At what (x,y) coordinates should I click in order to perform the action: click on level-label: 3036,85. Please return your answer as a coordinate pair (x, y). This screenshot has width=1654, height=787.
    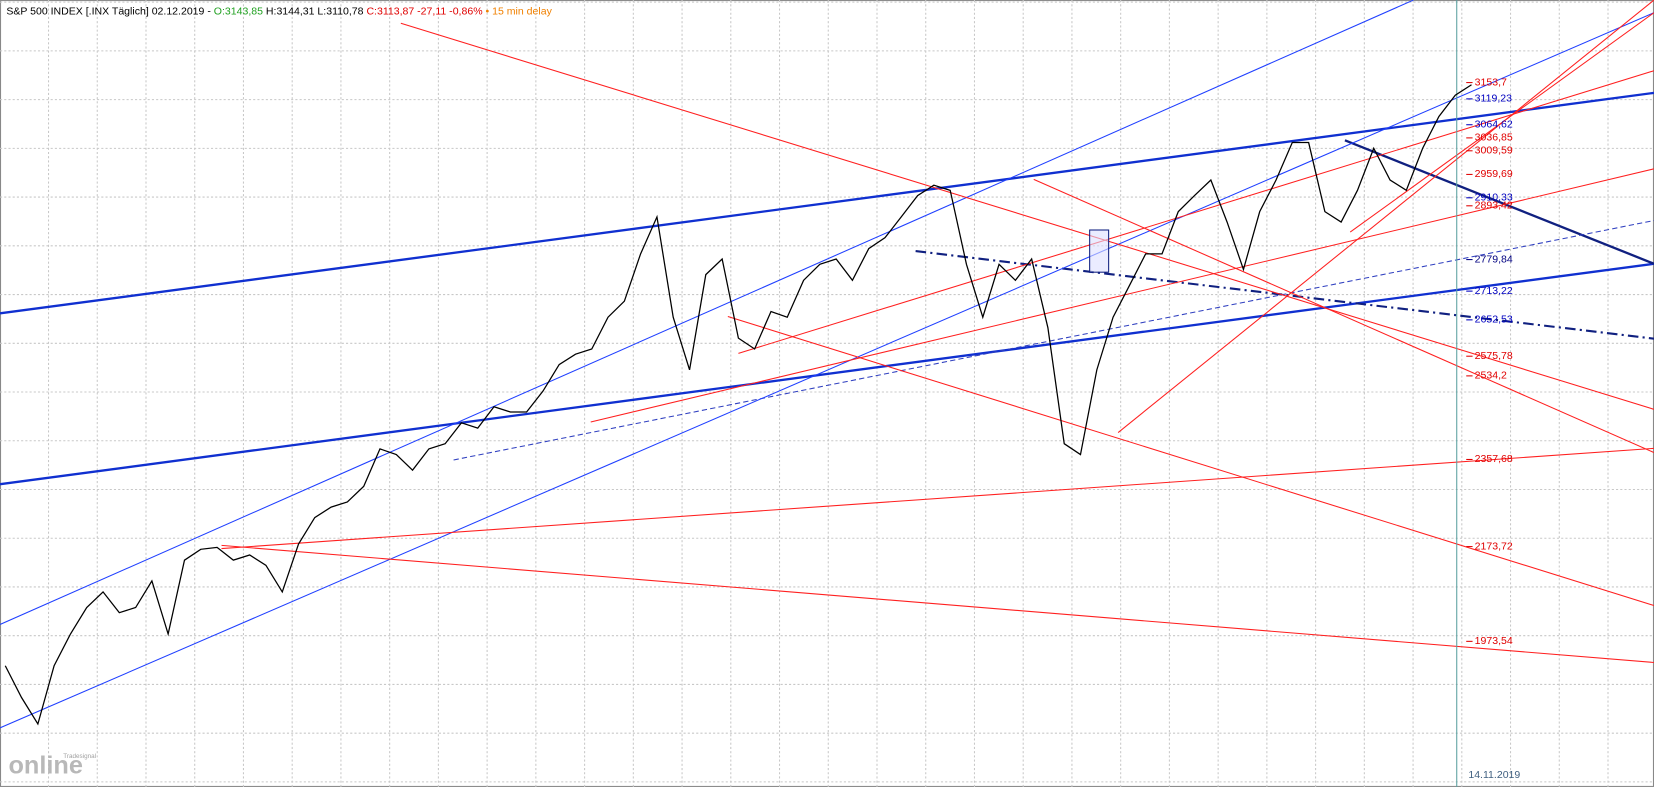
    Looking at the image, I should click on (1494, 138).